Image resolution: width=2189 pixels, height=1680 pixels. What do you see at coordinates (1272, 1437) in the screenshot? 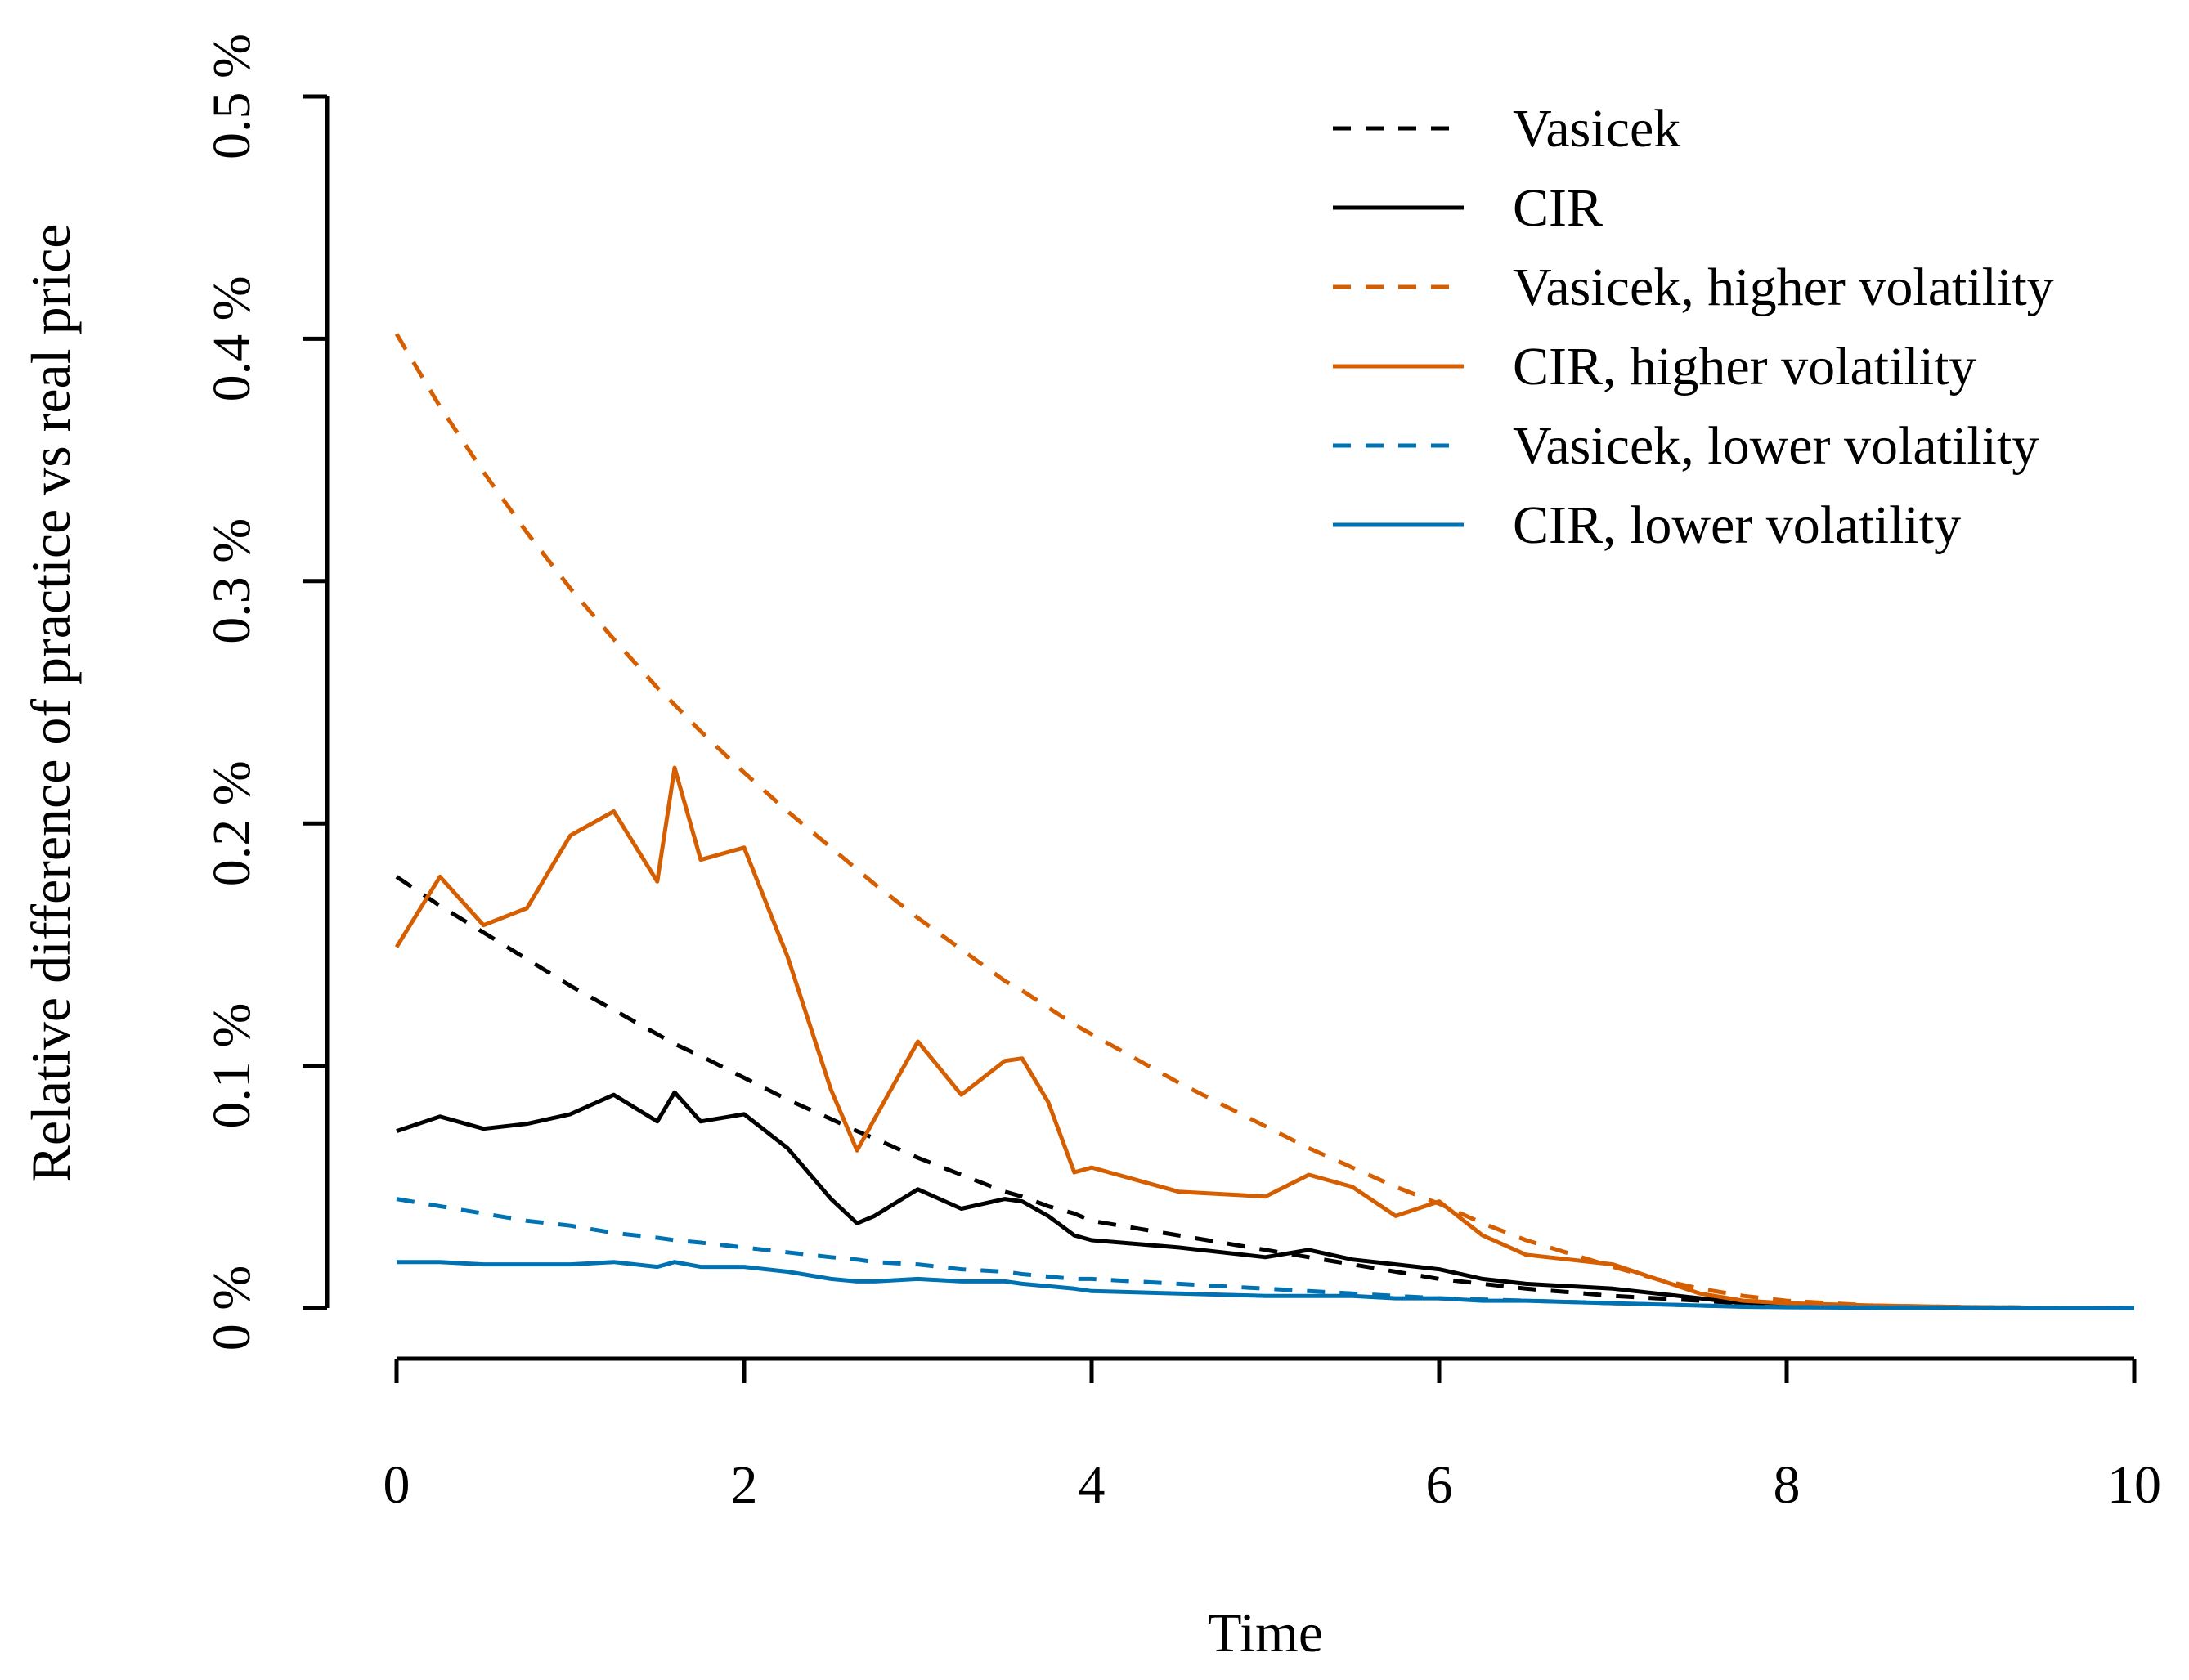
I see `x-ticks: 0 2 4 6 8 10` at bounding box center [1272, 1437].